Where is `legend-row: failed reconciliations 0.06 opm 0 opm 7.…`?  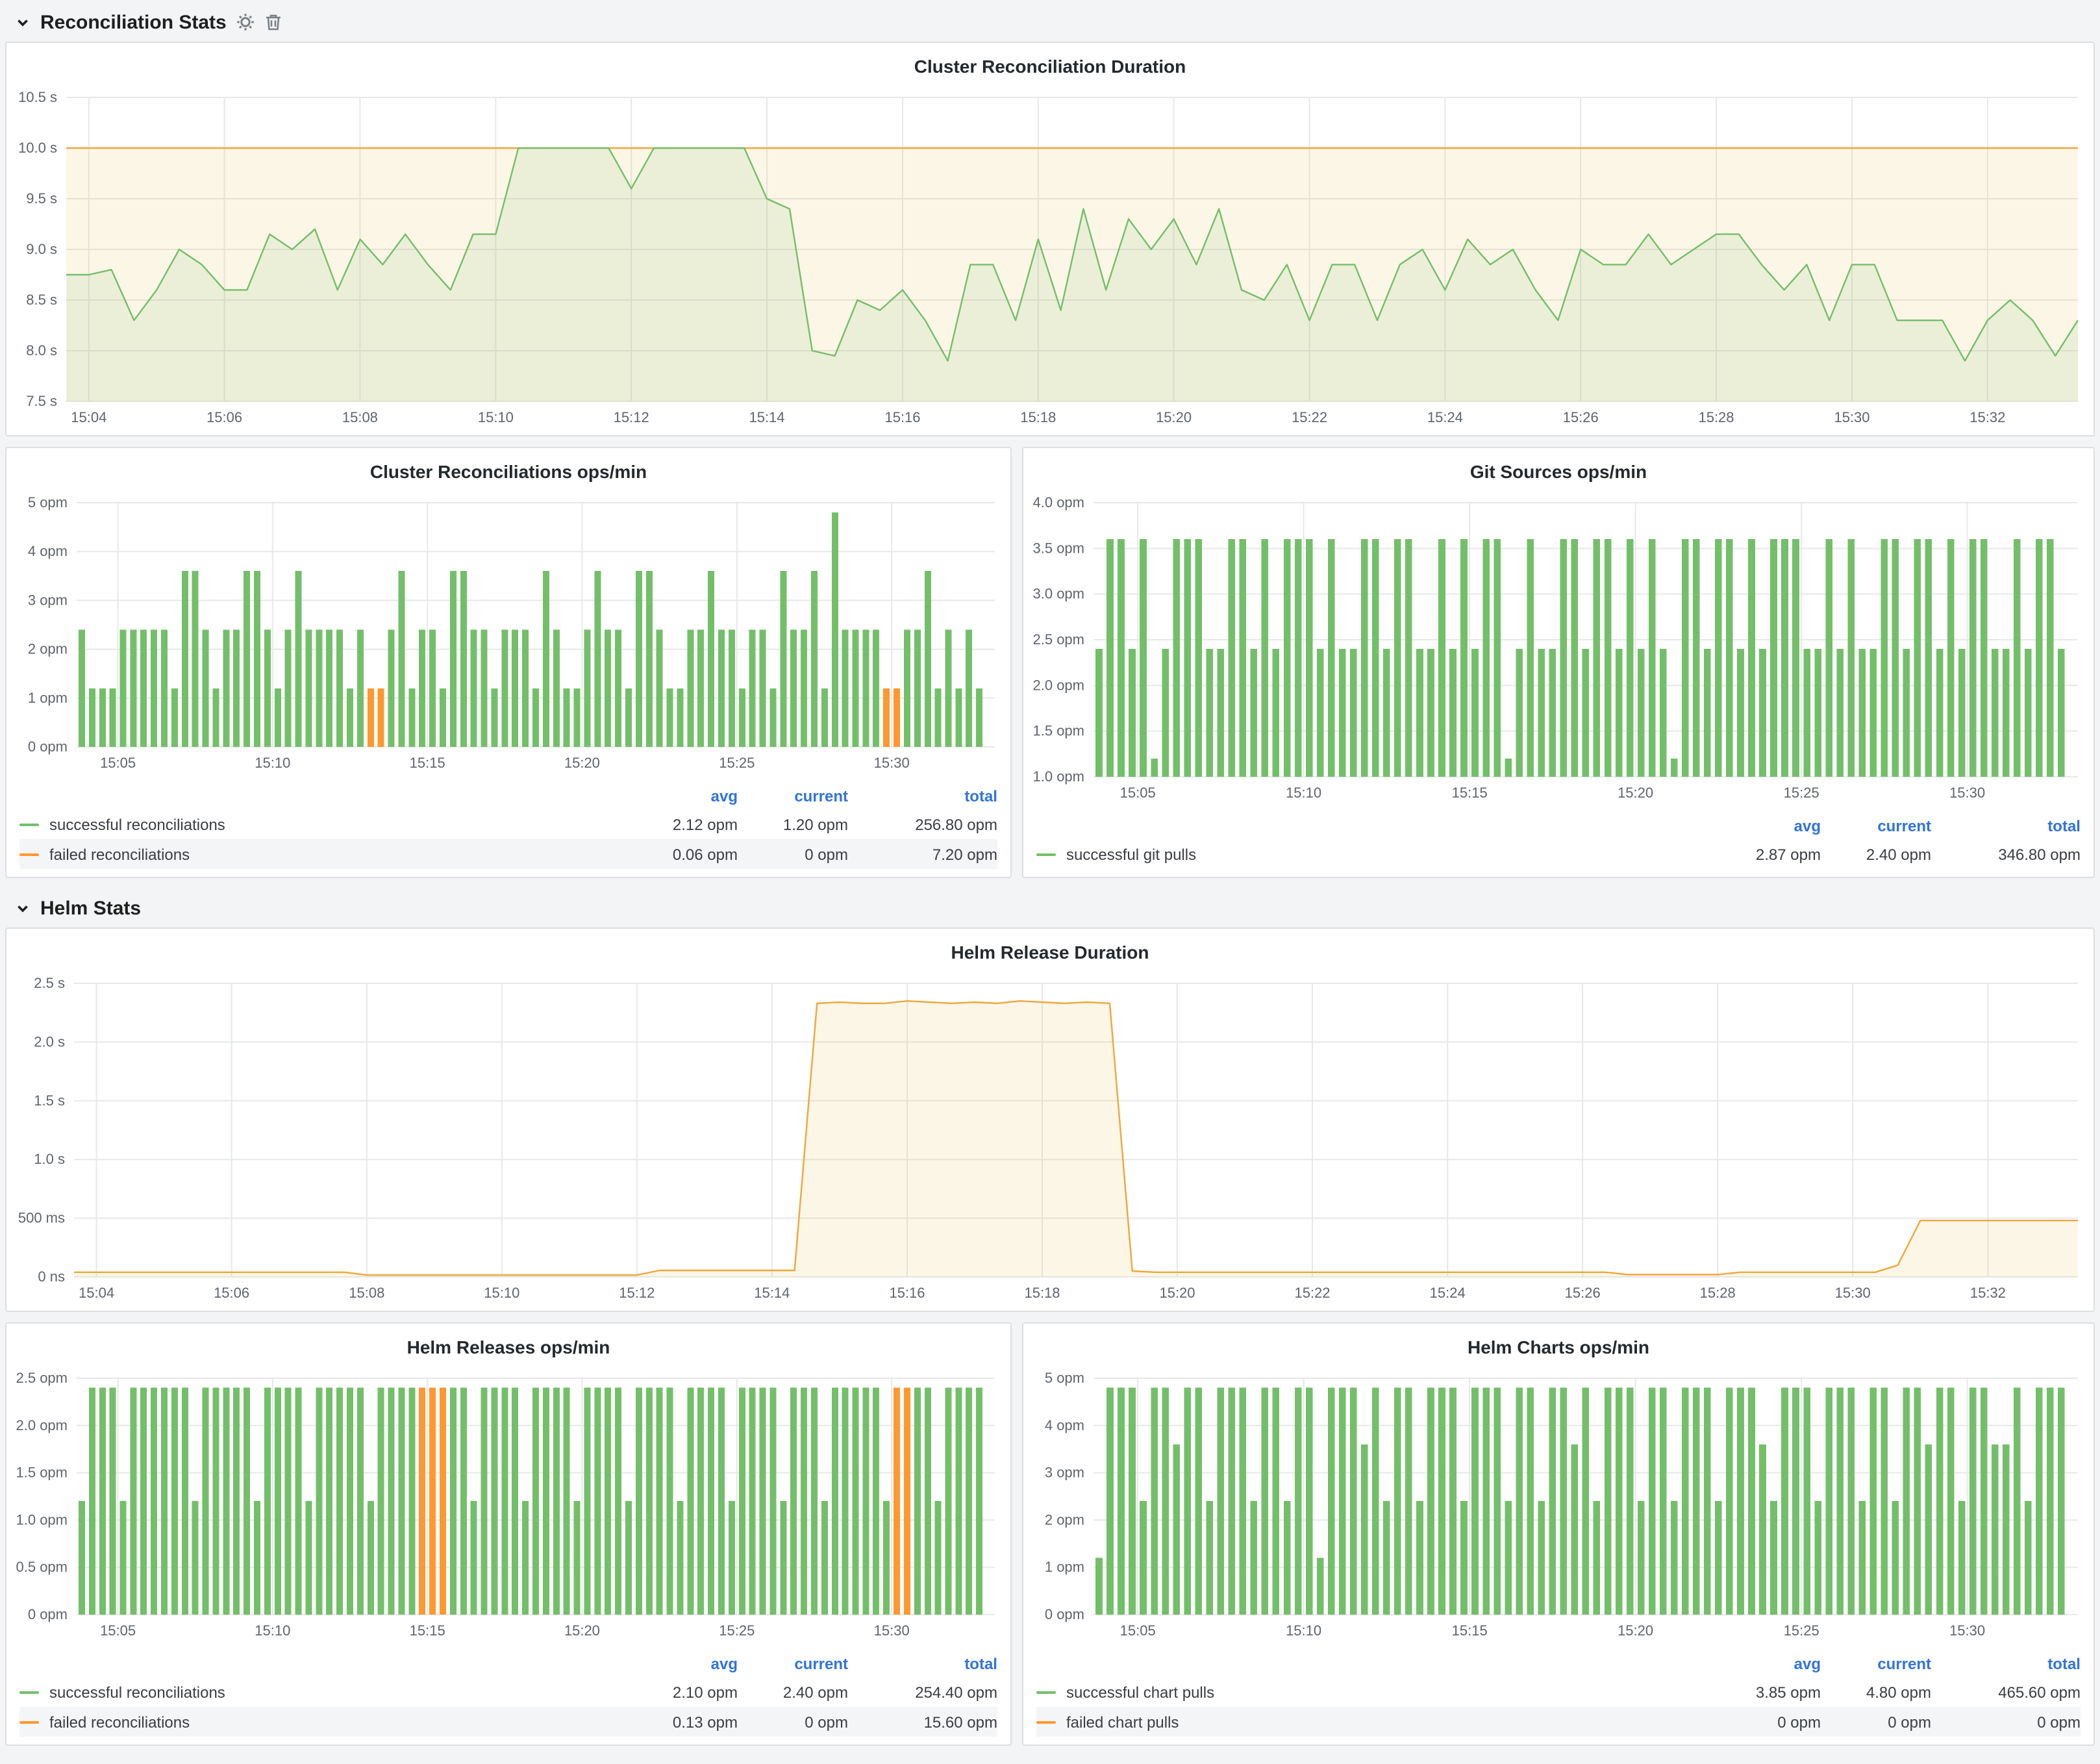 legend-row: failed reconciliations 0.06 opm 0 opm 7.… is located at coordinates (508, 854).